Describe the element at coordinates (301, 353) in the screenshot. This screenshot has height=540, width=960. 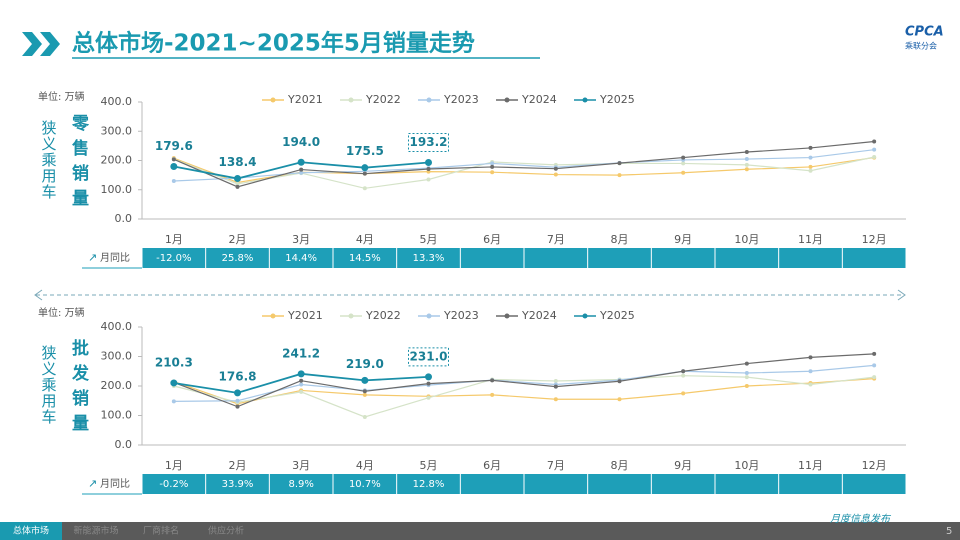
I see `value-label: 241.2` at that location.